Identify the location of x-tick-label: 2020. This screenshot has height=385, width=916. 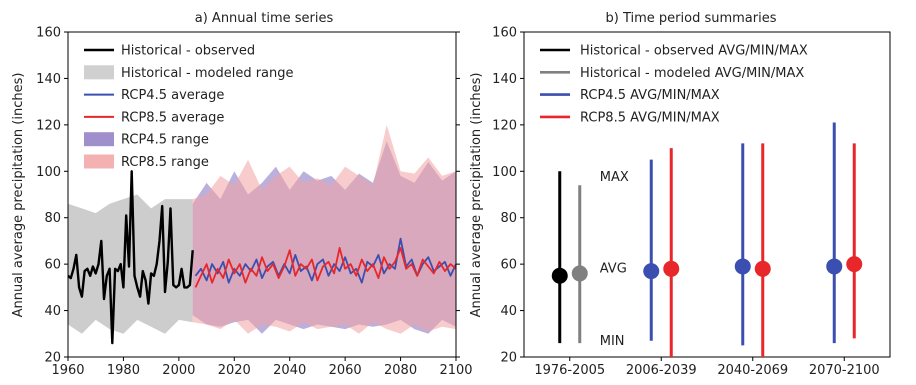
(234, 370).